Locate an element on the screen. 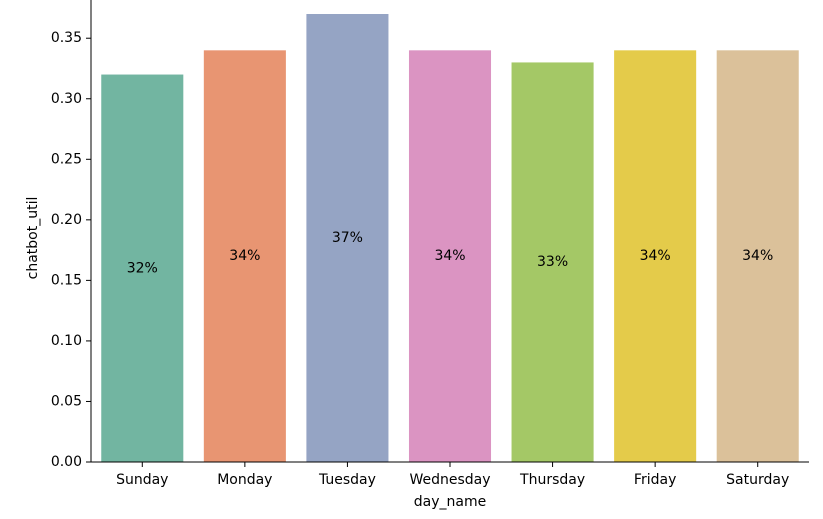  y-tick-label: 0.20 is located at coordinates (66, 220).